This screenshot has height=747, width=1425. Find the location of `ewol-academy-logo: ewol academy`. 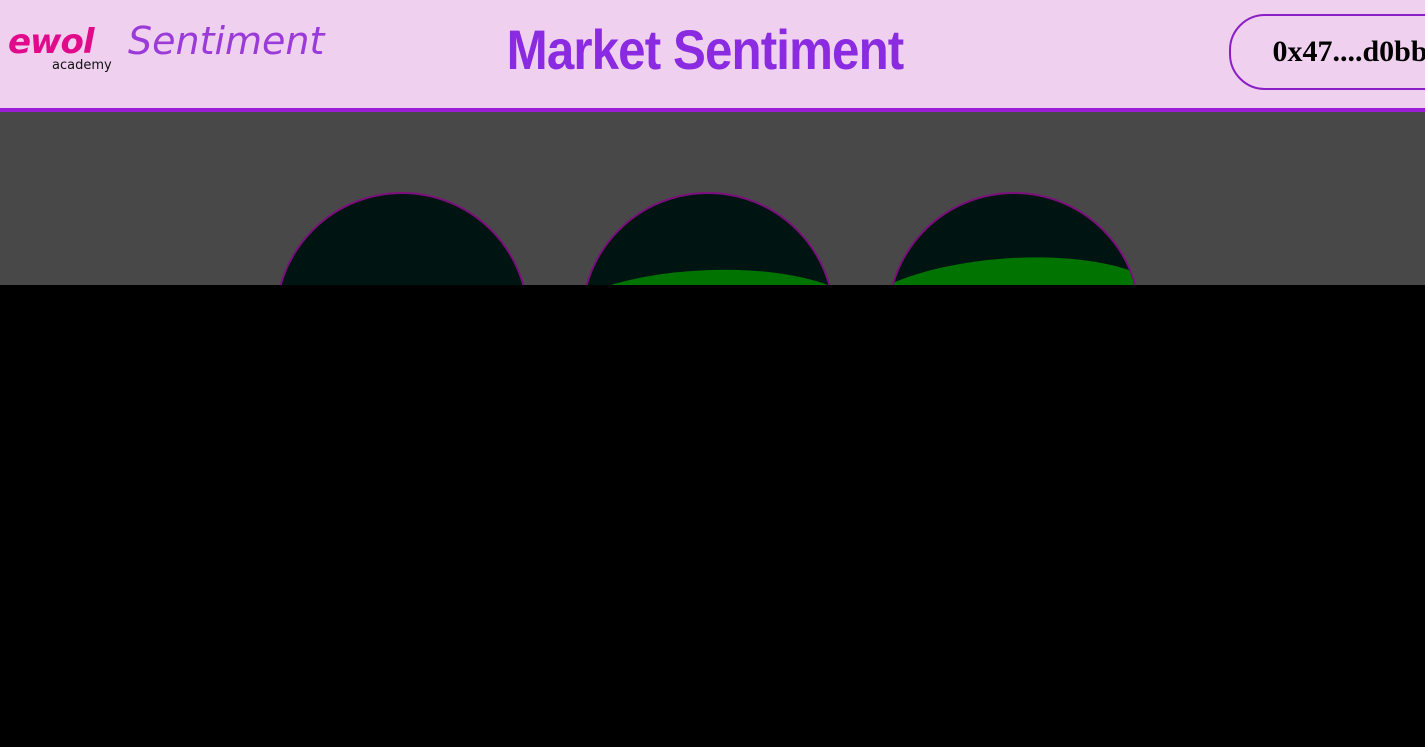

ewol-academy-logo: ewol academy is located at coordinates (63, 50).